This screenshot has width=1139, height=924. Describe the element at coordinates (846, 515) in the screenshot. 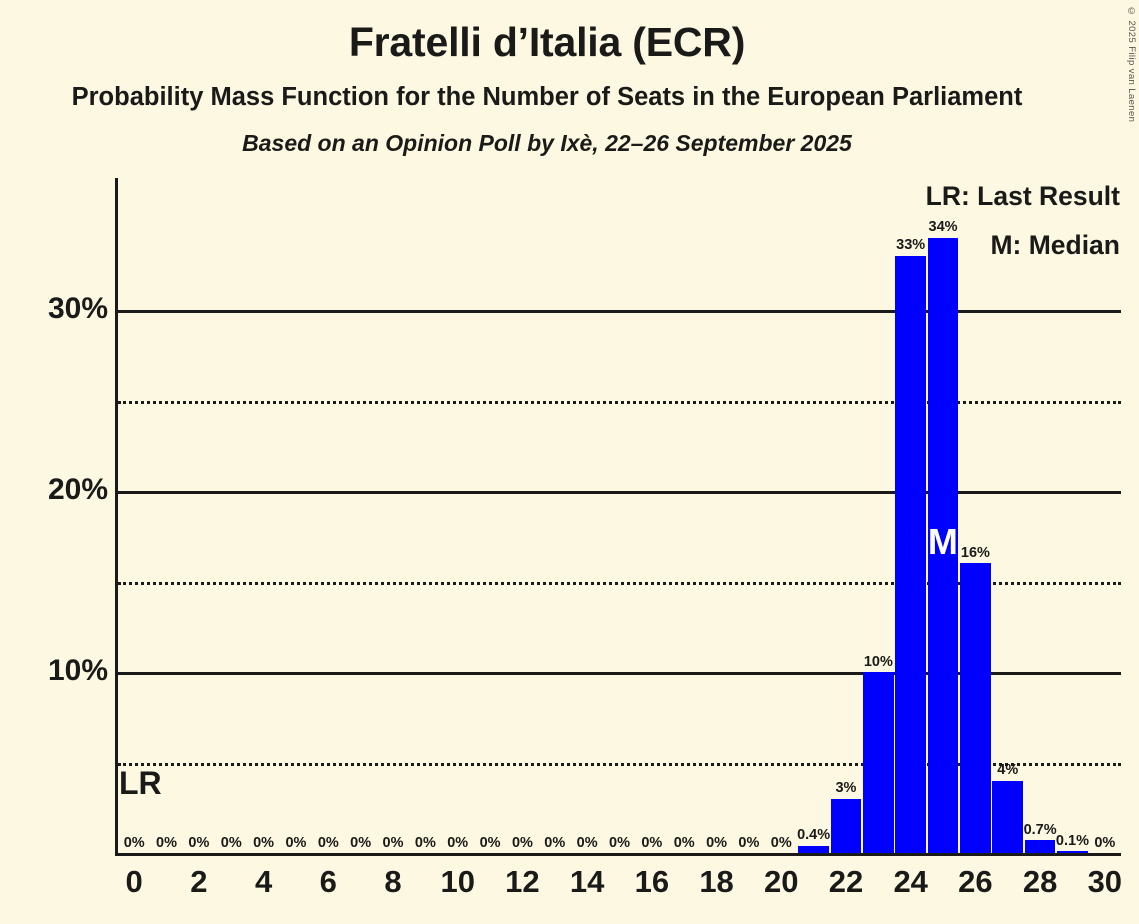

I see `bar-slot: 3%` at that location.